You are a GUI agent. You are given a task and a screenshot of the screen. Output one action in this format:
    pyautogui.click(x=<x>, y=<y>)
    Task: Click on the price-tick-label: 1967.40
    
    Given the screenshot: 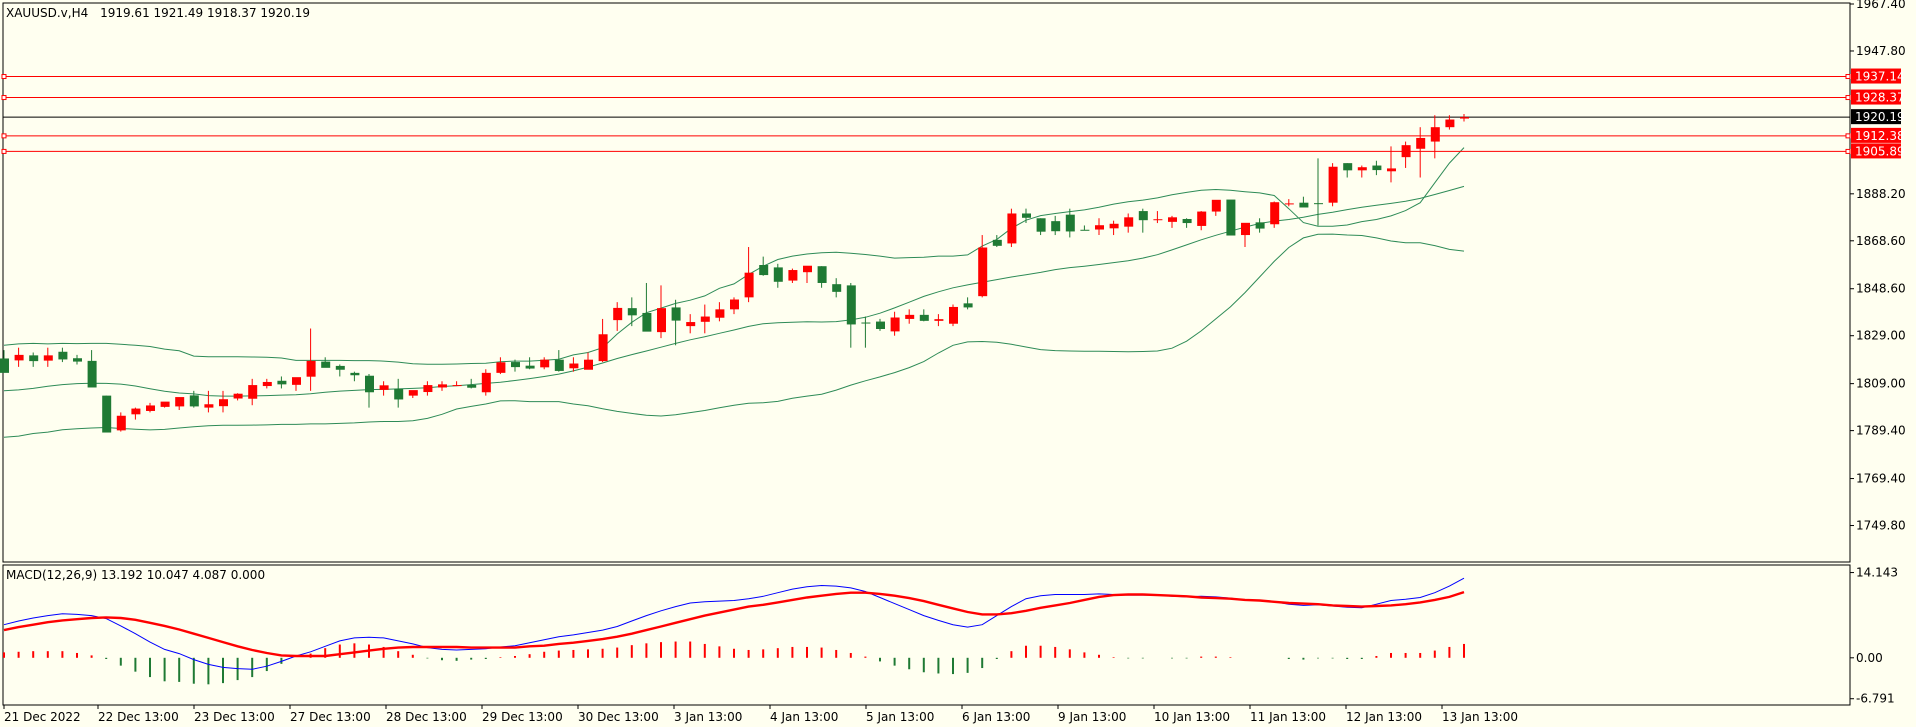 What is the action you would take?
    pyautogui.click(x=1881, y=5)
    